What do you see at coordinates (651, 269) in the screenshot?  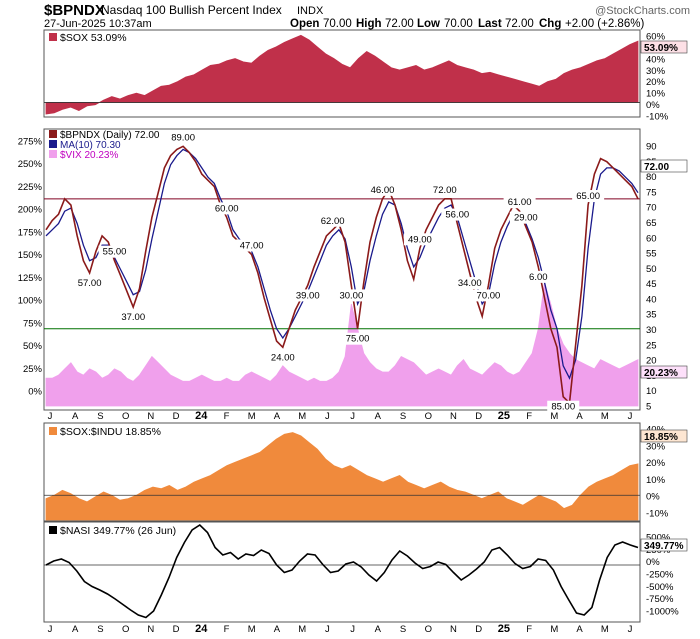 I see `y-tick-label: 50` at bounding box center [651, 269].